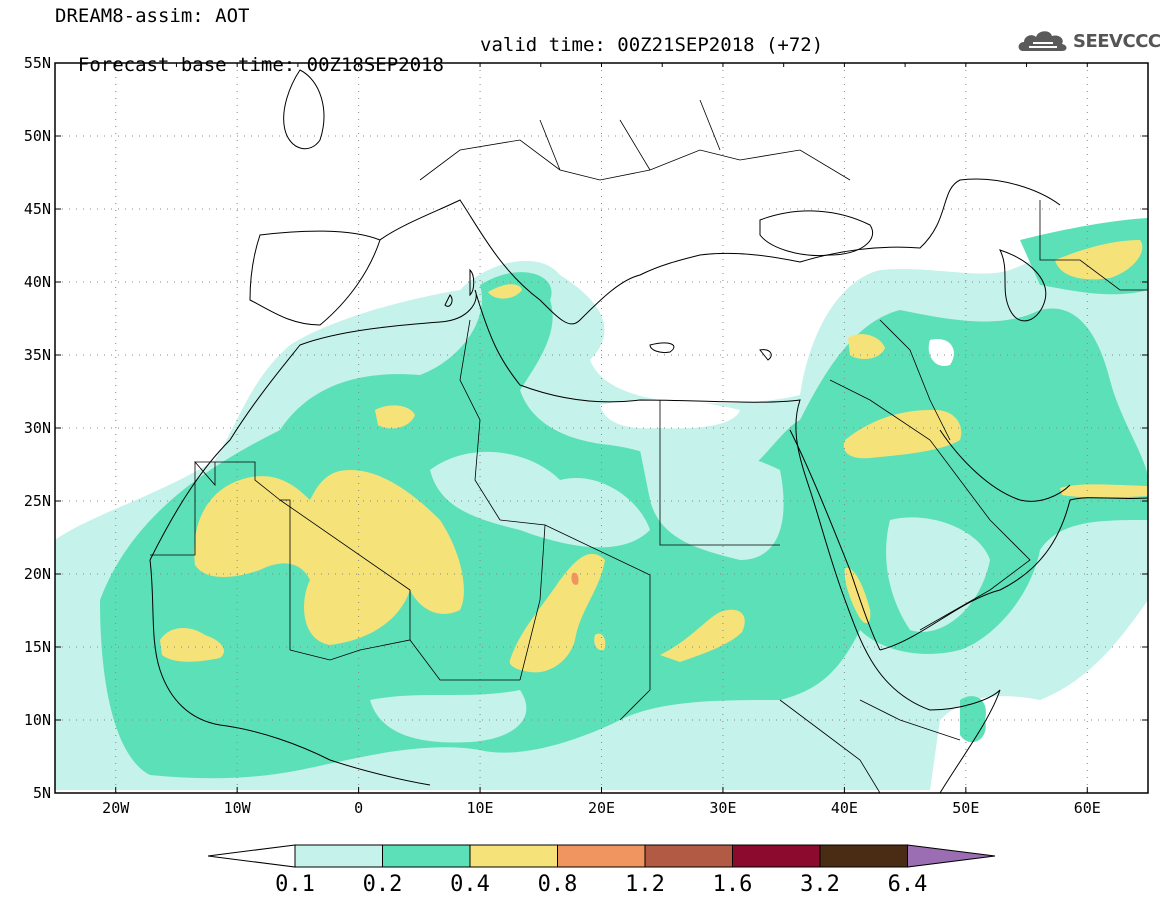  I want to click on colorbar-under-triangle, so click(251, 856).